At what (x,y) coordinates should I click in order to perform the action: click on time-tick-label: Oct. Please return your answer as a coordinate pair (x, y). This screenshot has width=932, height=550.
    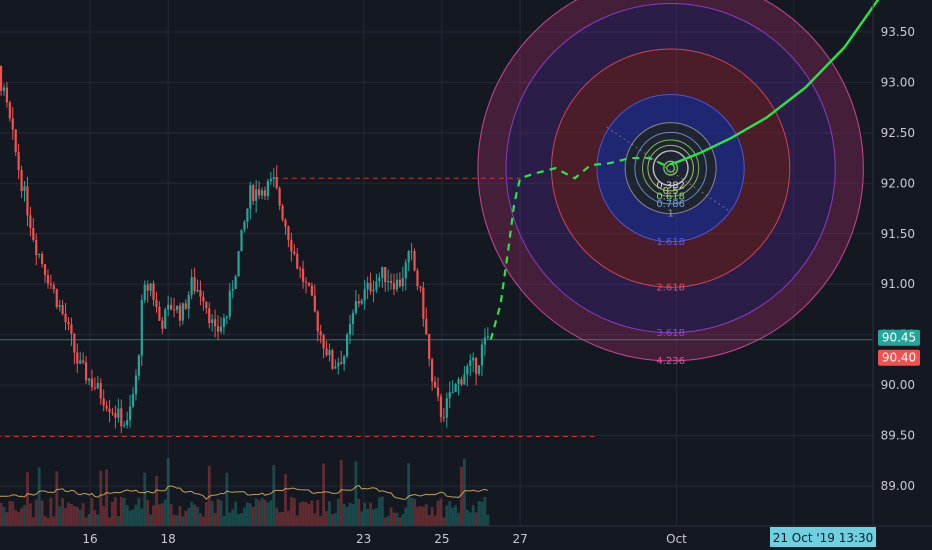
    Looking at the image, I should click on (676, 539).